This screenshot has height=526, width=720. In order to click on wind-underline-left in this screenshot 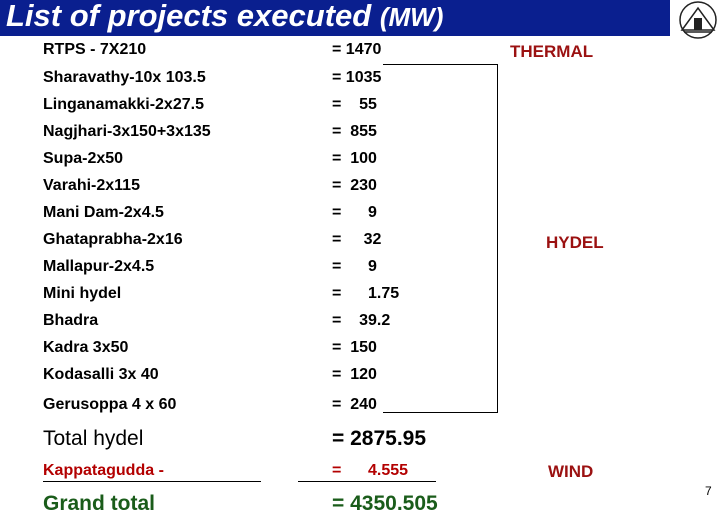, I will do `click(152, 481)`.